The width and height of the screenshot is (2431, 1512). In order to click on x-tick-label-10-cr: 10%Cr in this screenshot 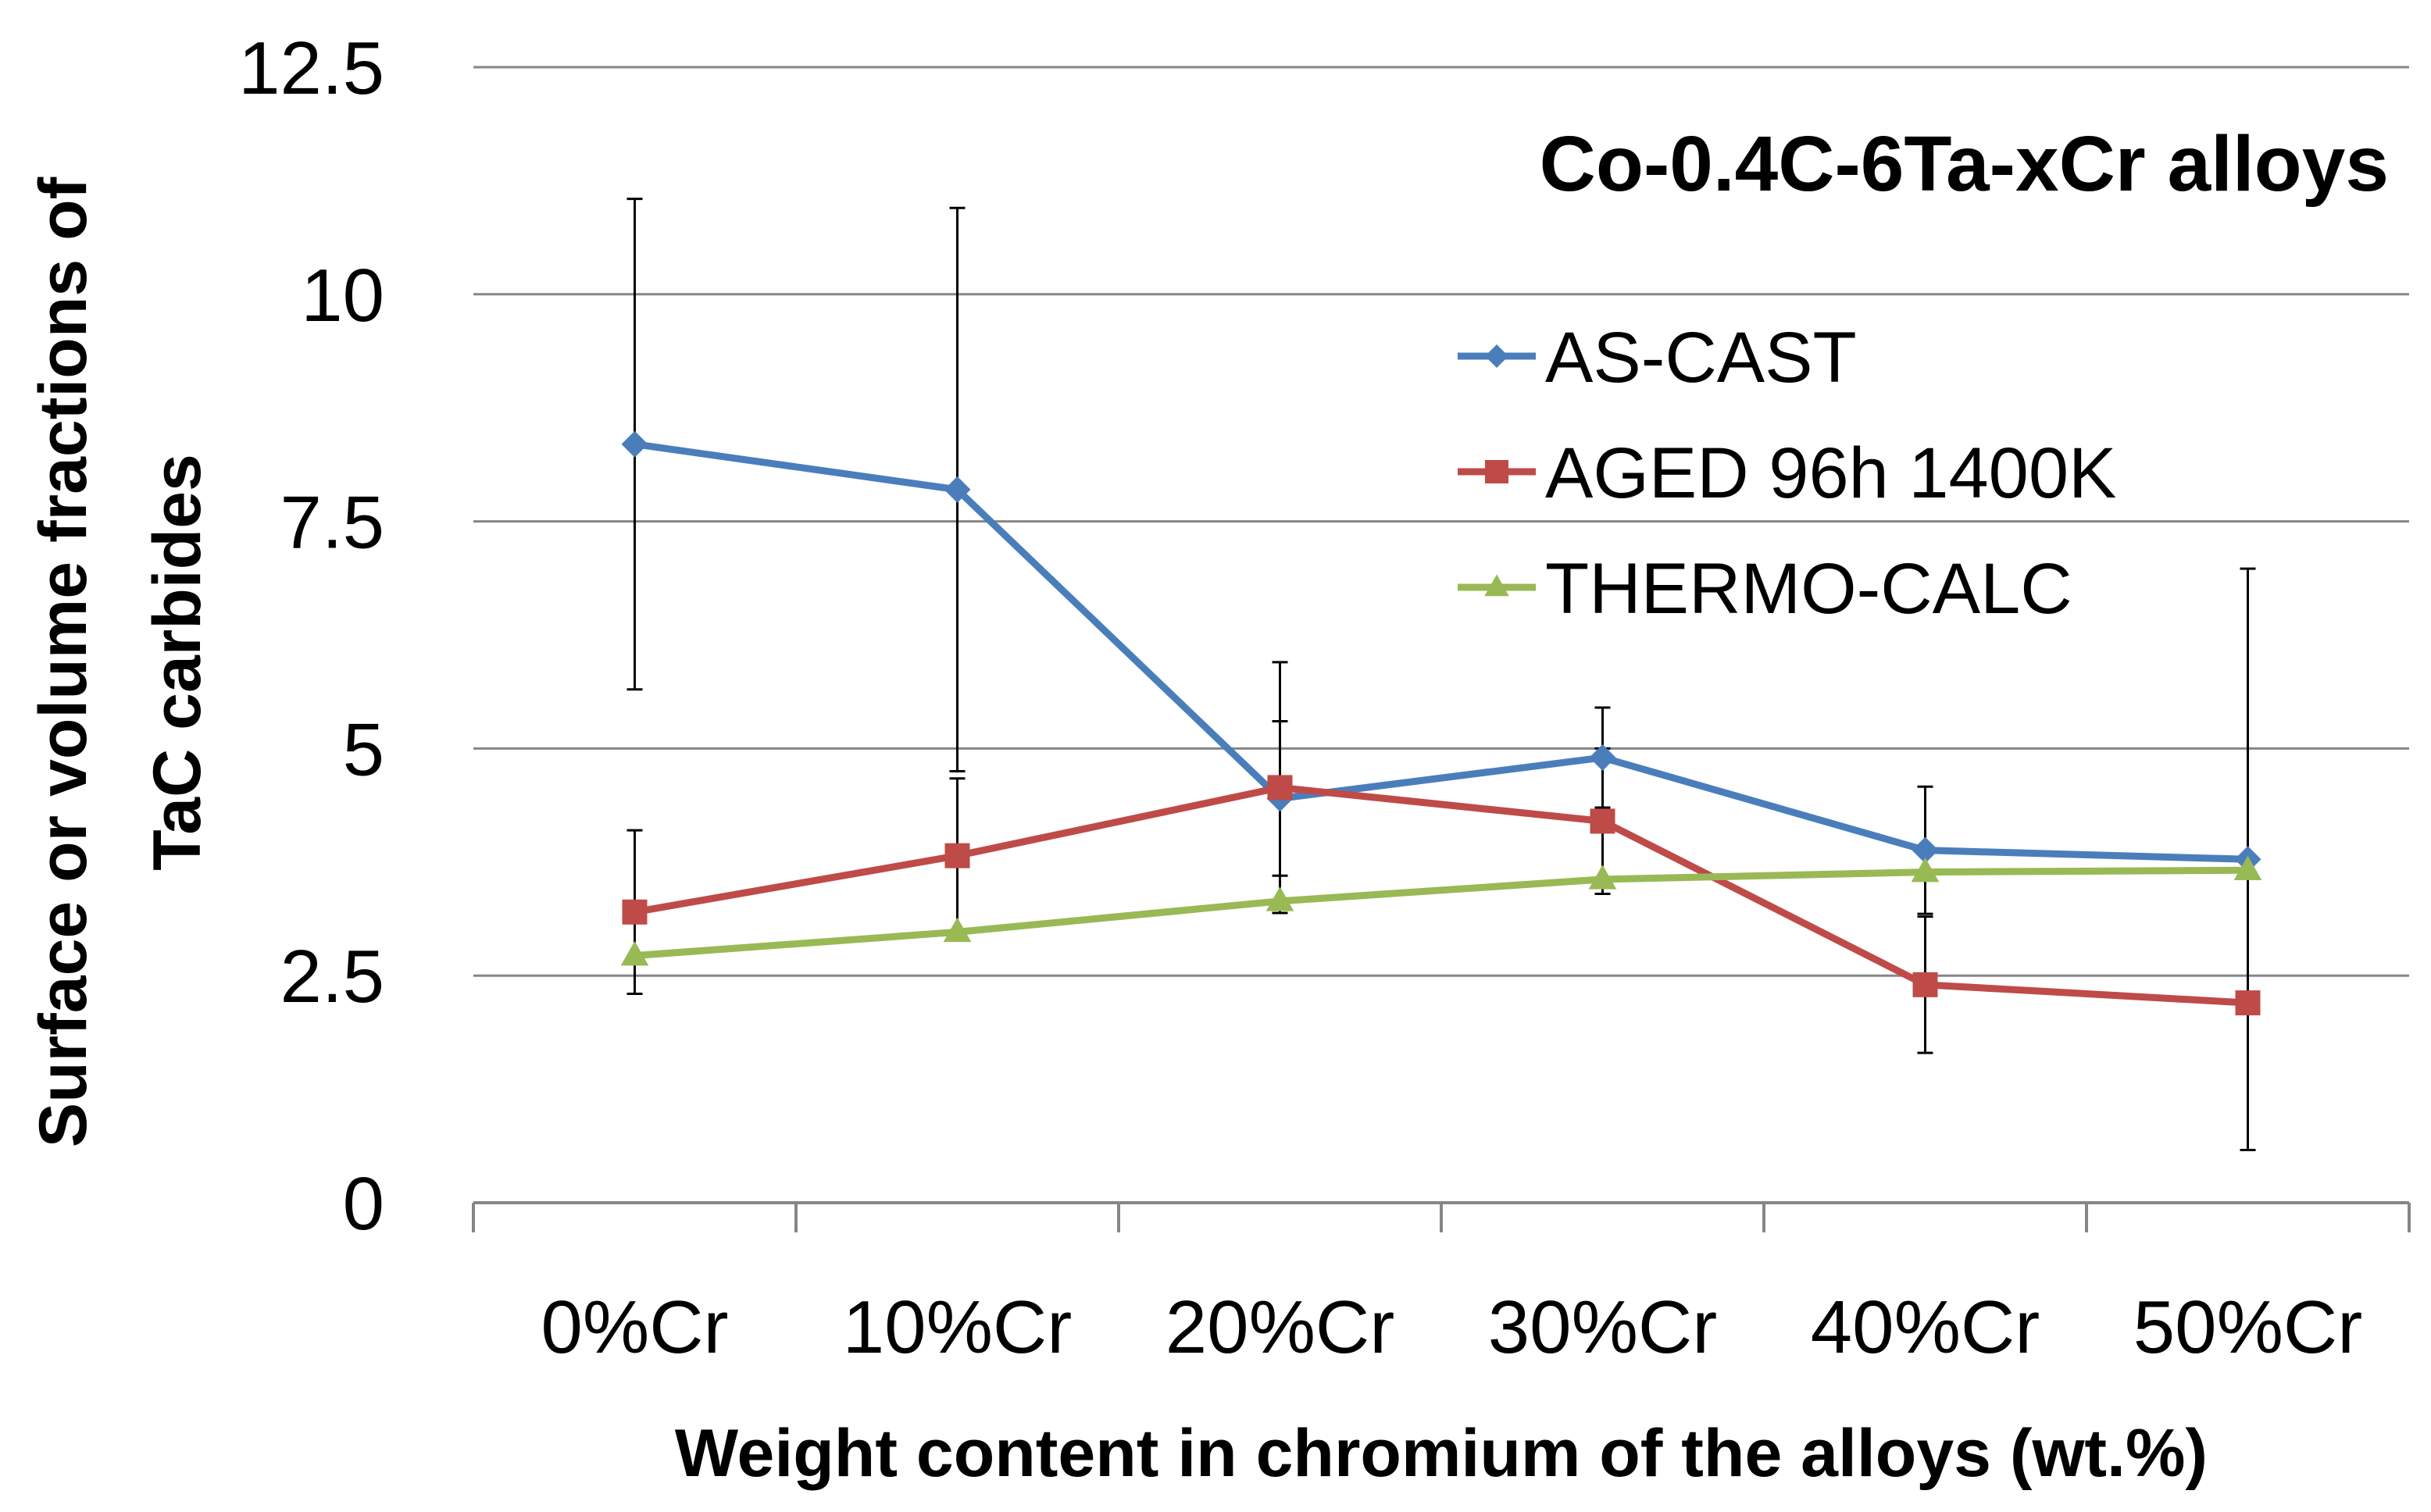, I will do `click(958, 1327)`.